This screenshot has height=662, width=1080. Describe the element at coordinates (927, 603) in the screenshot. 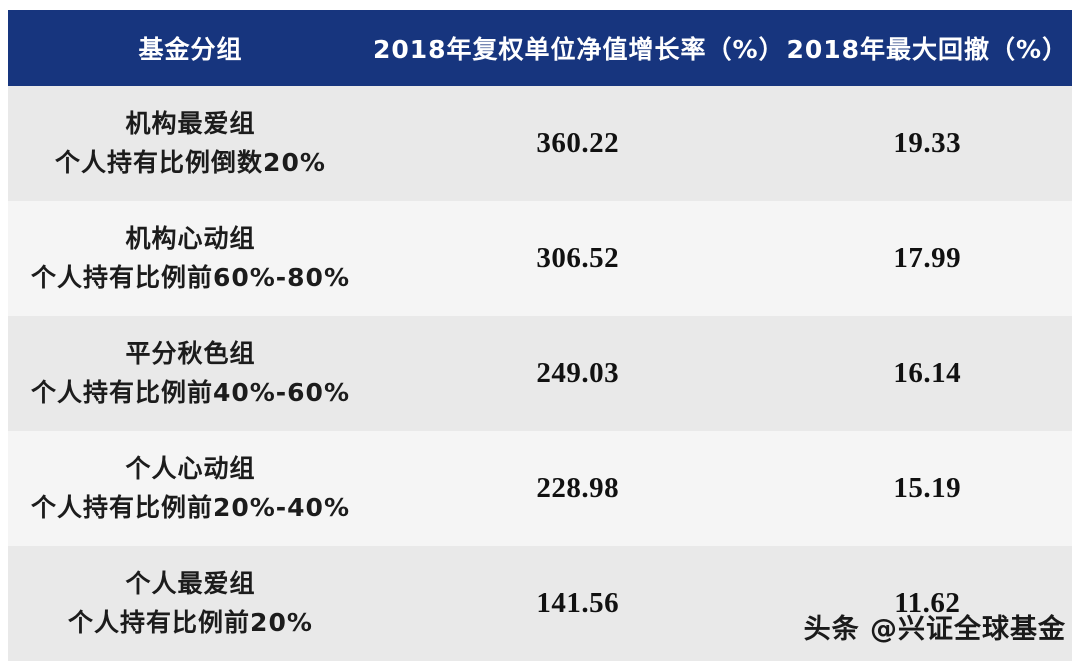

I see `max-drawdown-value: 11.62` at that location.